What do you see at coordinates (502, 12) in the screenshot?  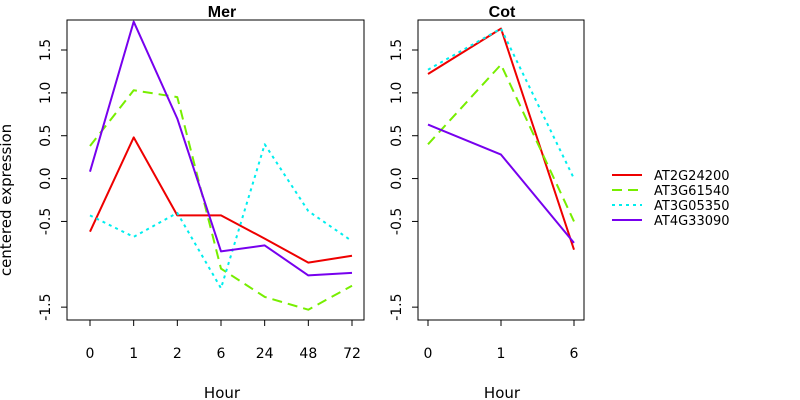 I see `panel-title: Cot` at bounding box center [502, 12].